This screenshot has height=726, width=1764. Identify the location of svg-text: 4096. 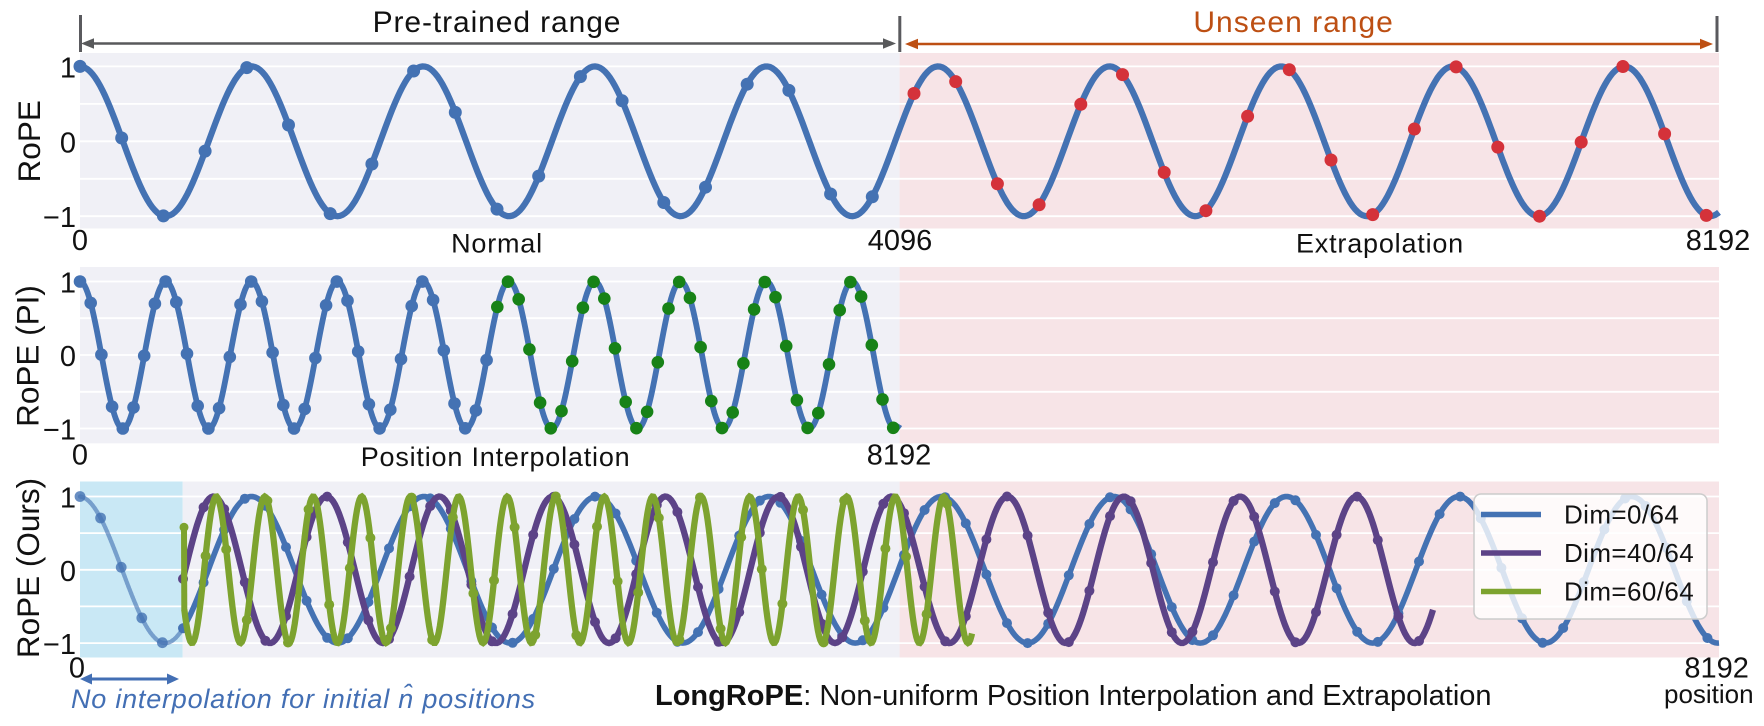
(900, 241).